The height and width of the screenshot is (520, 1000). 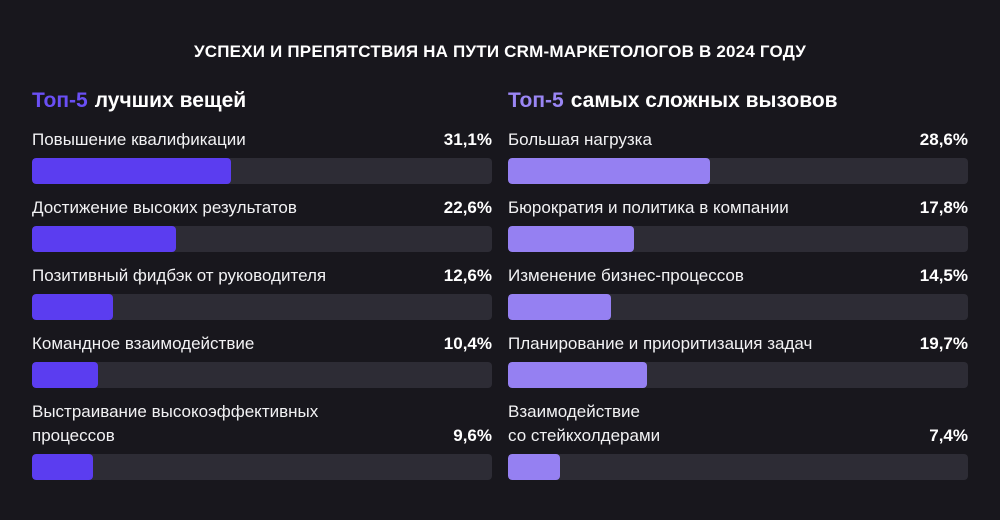 I want to click on heading-text: самых сложных вызовов, so click(x=704, y=100).